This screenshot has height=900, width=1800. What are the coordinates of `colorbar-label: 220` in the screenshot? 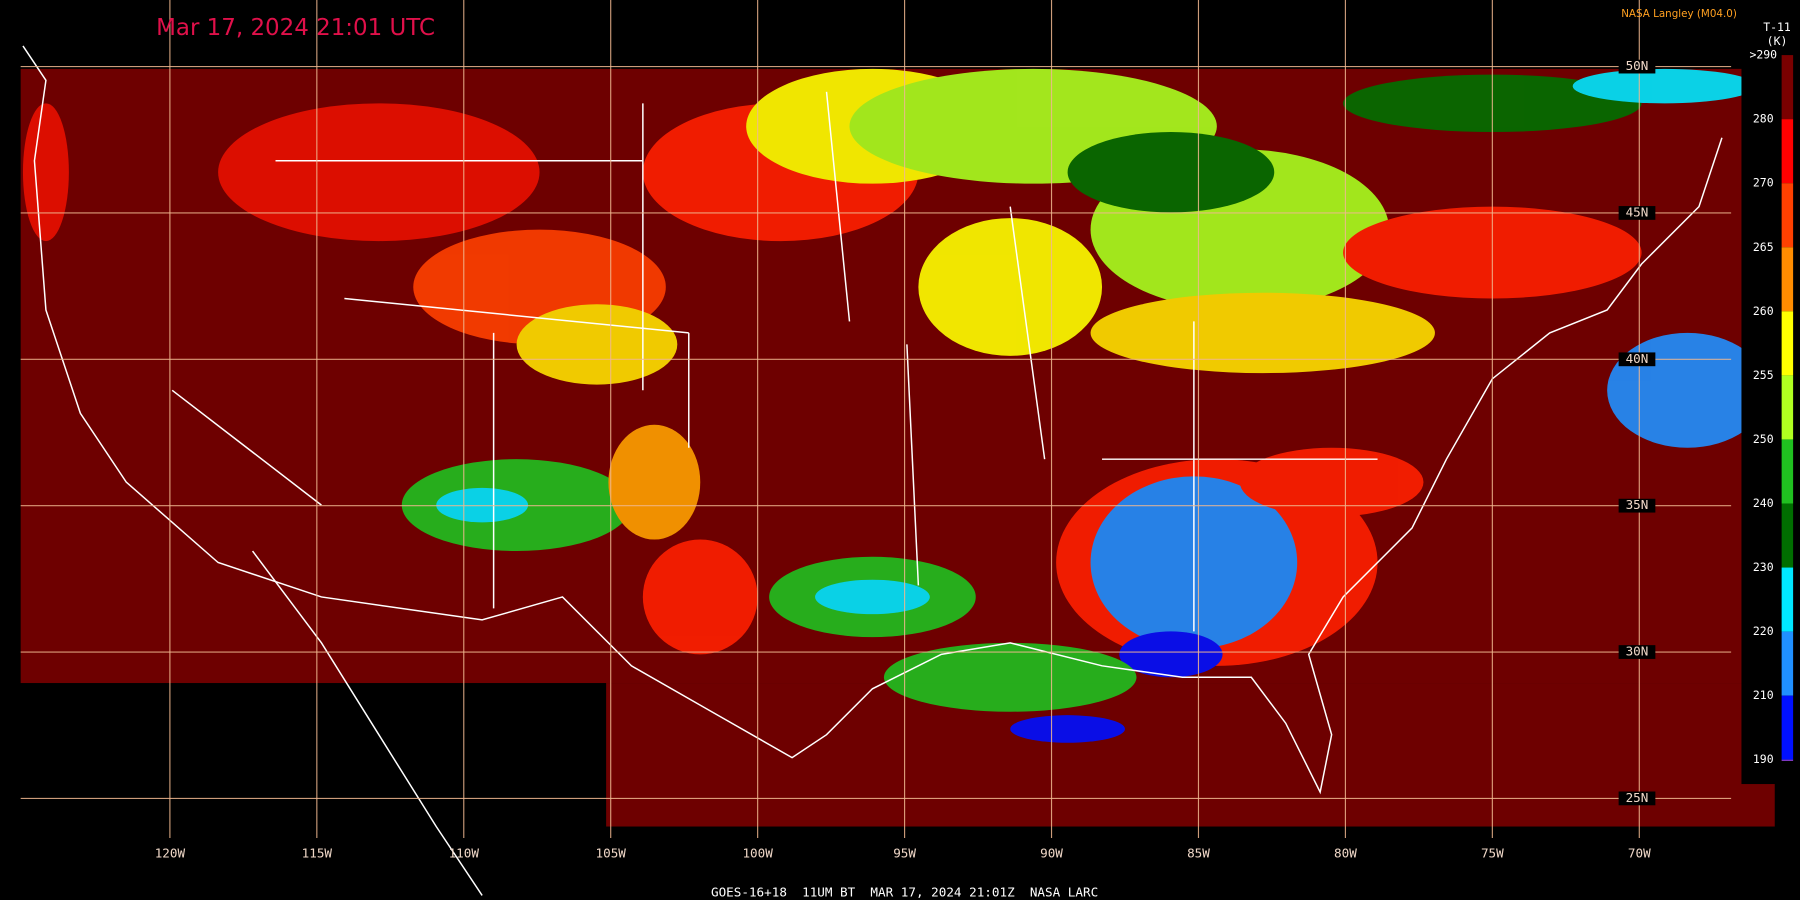 It's located at (1763, 631).